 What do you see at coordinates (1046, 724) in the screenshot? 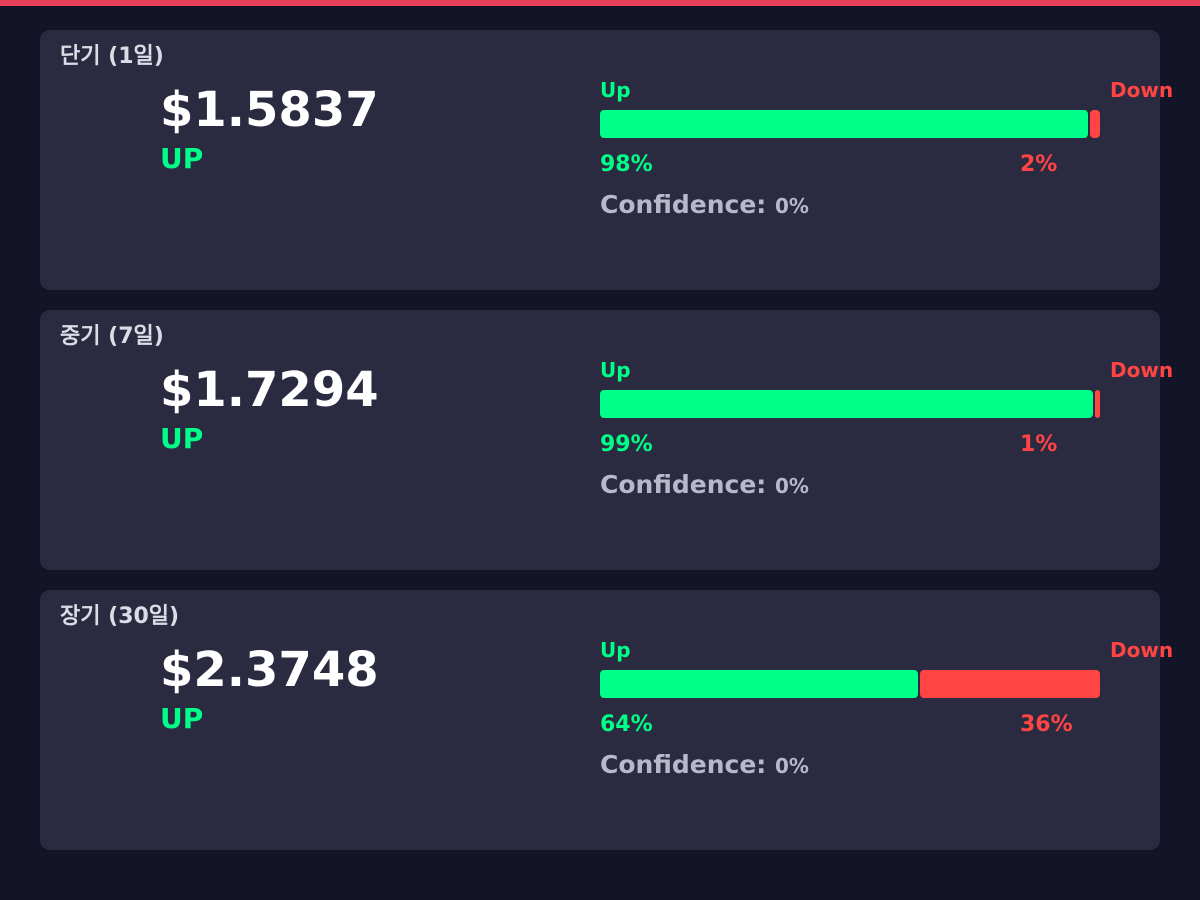
I see `down-percent: 36%` at bounding box center [1046, 724].